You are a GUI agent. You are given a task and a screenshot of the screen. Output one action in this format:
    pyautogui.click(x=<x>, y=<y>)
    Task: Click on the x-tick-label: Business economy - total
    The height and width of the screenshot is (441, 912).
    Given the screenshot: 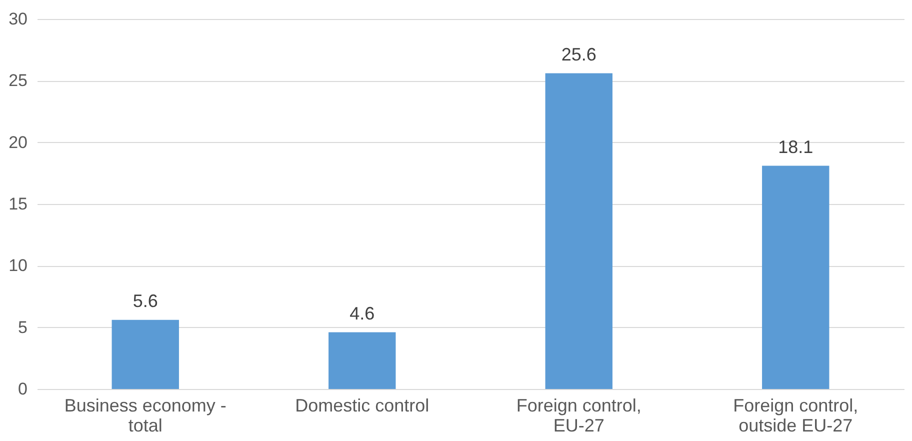 What is the action you would take?
    pyautogui.click(x=145, y=416)
    